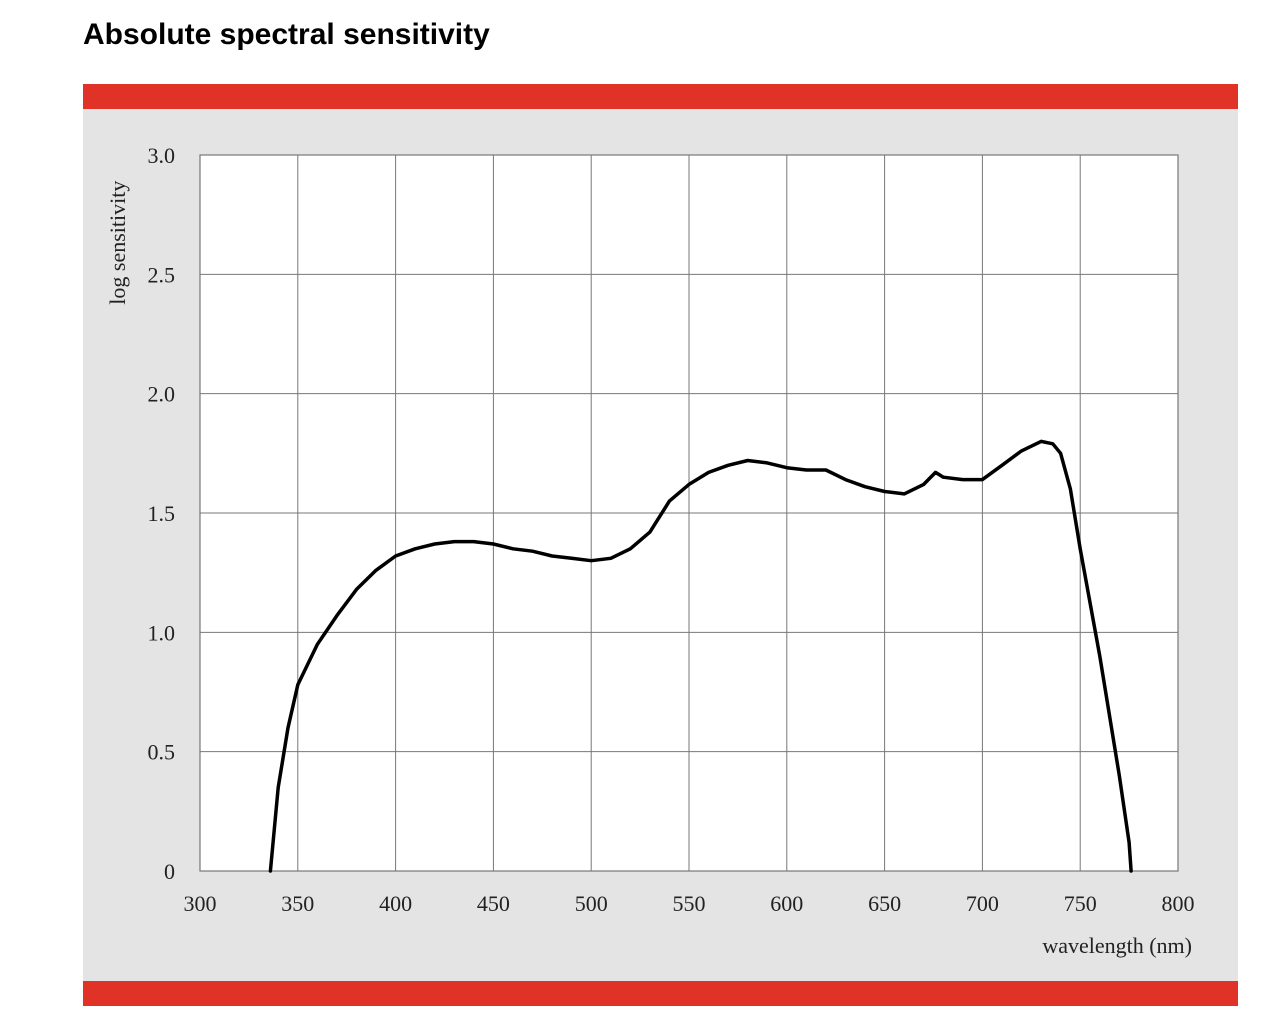 This screenshot has height=1035, width=1284. What do you see at coordinates (1178, 903) in the screenshot?
I see `x-tick-label: 800` at bounding box center [1178, 903].